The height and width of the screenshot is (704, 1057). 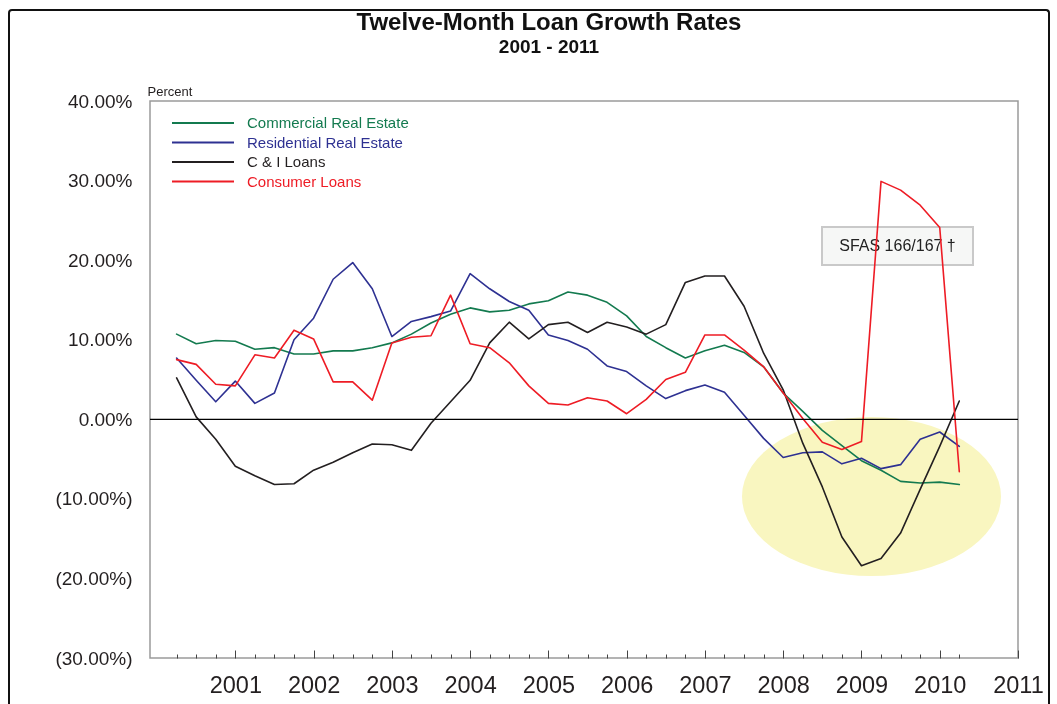 I want to click on legend-label: Consumer Loans, so click(x=304, y=181).